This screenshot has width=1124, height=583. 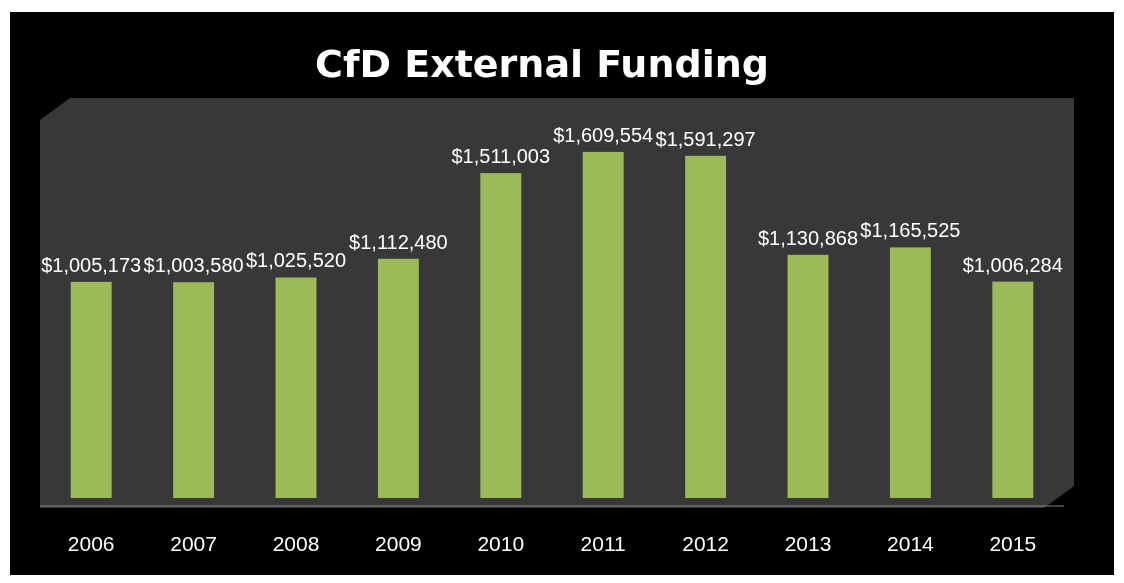 What do you see at coordinates (705, 138) in the screenshot?
I see `data-label: $1,591,297` at bounding box center [705, 138].